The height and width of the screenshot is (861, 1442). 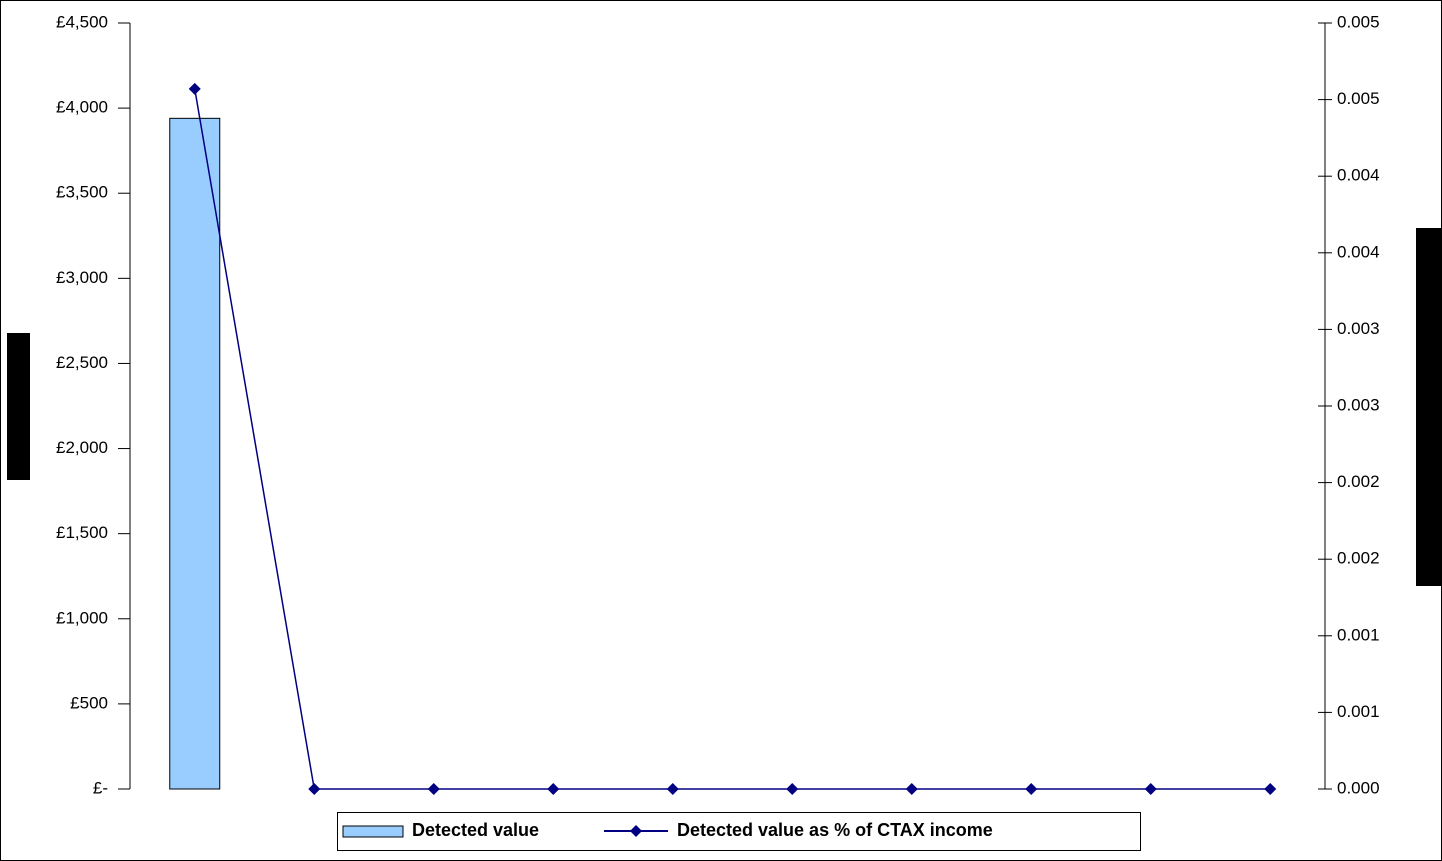 What do you see at coordinates (1358, 787) in the screenshot?
I see `y2-tick-label: 0.000` at bounding box center [1358, 787].